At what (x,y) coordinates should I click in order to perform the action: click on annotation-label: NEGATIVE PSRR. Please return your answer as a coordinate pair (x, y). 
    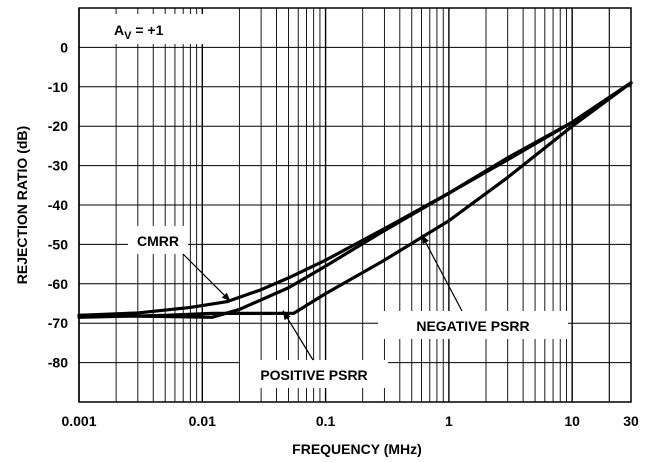
    Looking at the image, I should click on (472, 326).